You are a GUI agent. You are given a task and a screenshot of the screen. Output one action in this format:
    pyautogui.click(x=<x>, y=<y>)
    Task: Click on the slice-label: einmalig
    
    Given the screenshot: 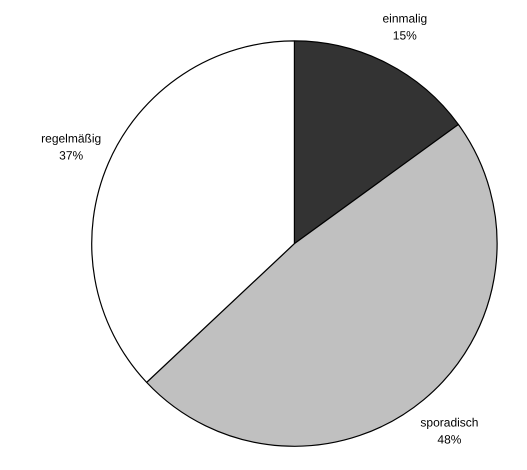 What is the action you would take?
    pyautogui.click(x=405, y=19)
    